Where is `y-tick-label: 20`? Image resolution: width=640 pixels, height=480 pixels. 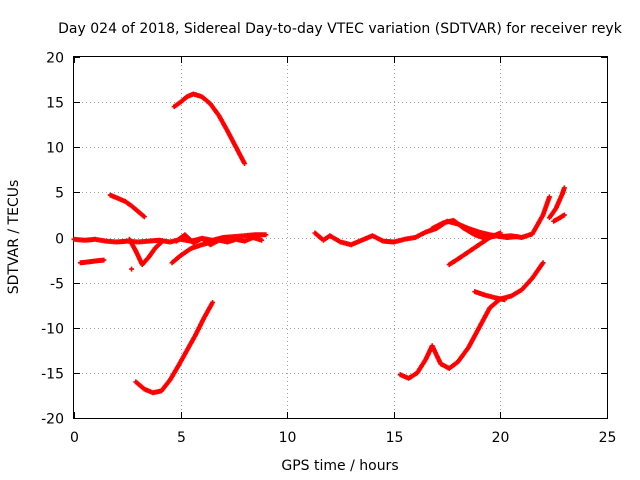 y-tick-label: 20 is located at coordinates (55, 59).